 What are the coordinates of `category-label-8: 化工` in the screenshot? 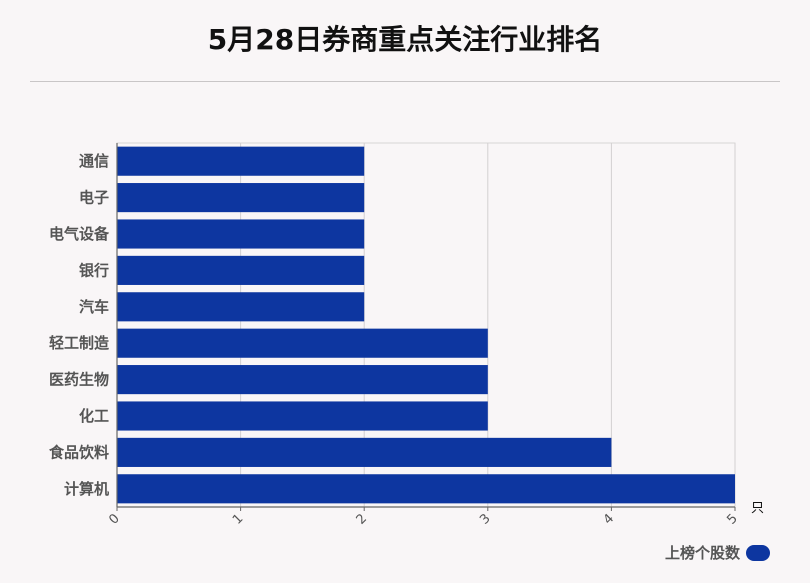 It's located at (94, 416).